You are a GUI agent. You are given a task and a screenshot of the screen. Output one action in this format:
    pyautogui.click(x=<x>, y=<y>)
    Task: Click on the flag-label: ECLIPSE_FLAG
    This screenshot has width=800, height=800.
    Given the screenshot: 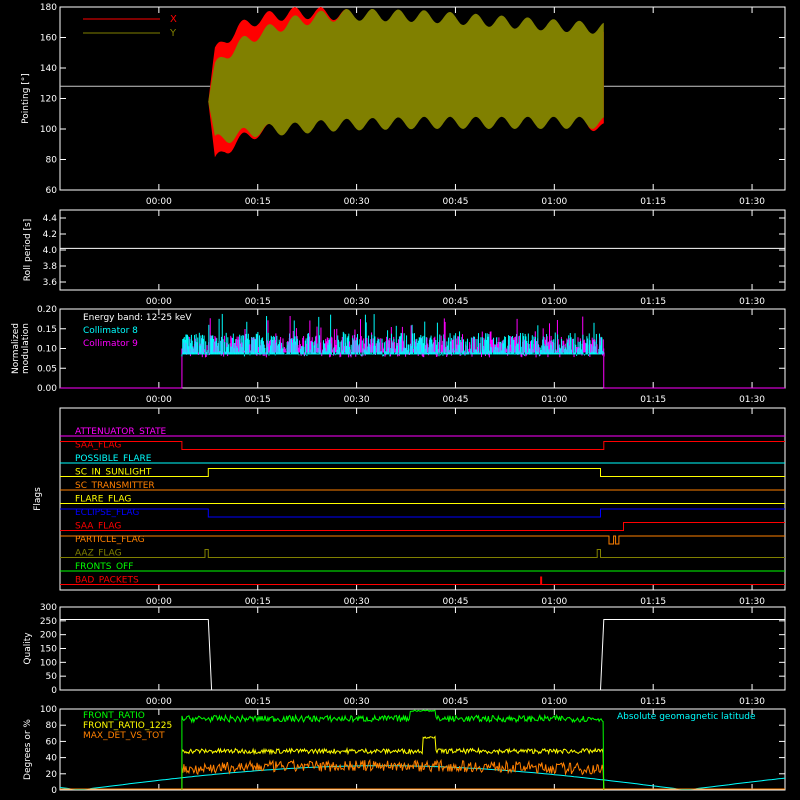 What is the action you would take?
    pyautogui.click(x=107, y=513)
    